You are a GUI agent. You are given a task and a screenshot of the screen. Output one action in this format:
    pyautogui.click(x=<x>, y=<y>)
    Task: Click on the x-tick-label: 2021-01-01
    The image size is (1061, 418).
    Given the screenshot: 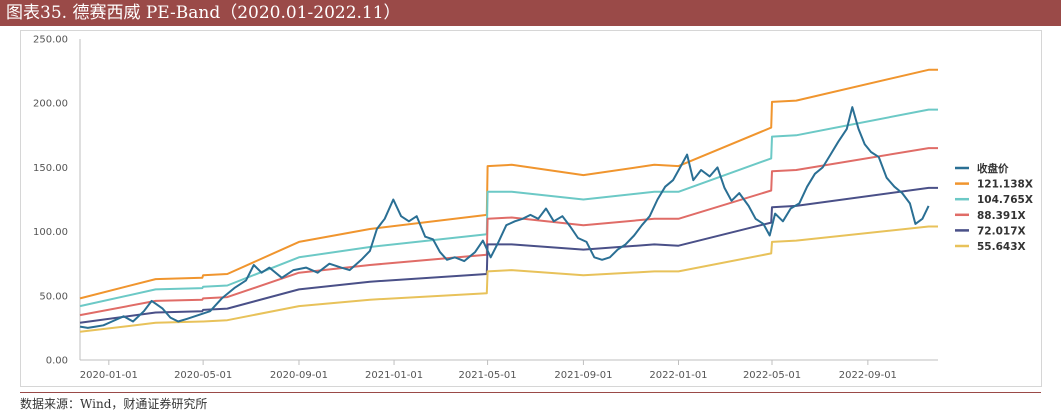 What is the action you would take?
    pyautogui.click(x=394, y=375)
    